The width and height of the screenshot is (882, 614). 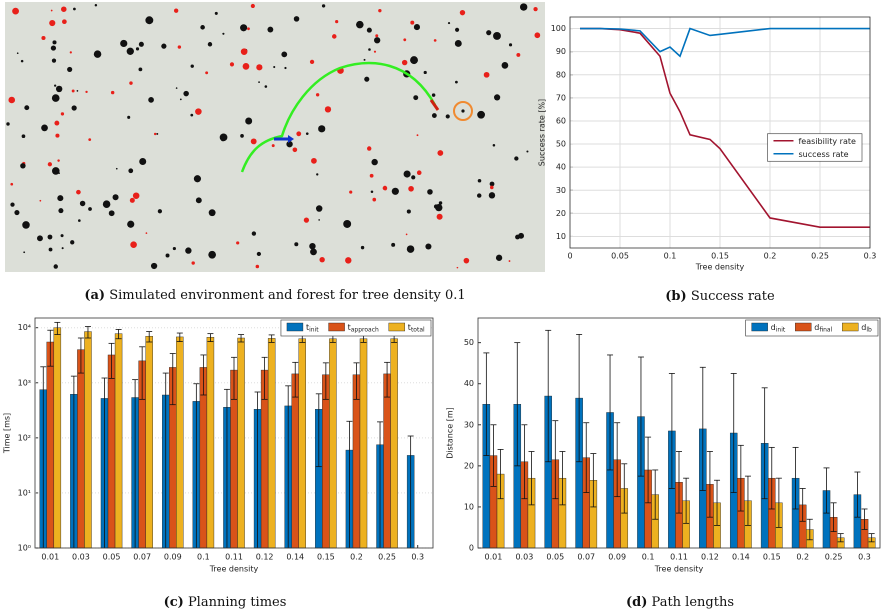 What do you see at coordinates (24, 548) in the screenshot?
I see `y-tick-label: 10⁰` at bounding box center [24, 548].